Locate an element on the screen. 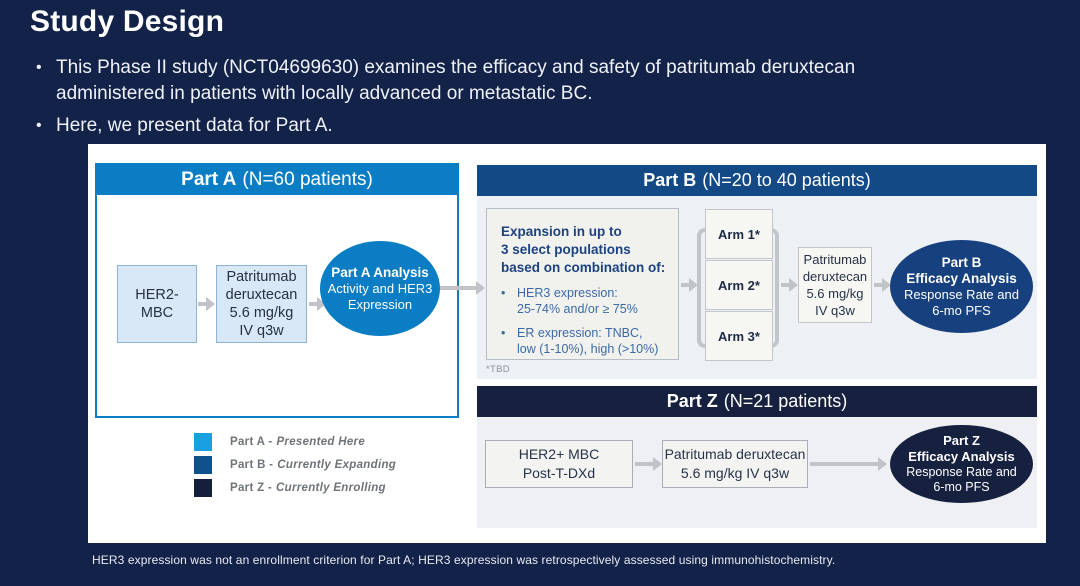 Image resolution: width=1080 pixels, height=586 pixels. part-b-color-swatch is located at coordinates (203, 465).